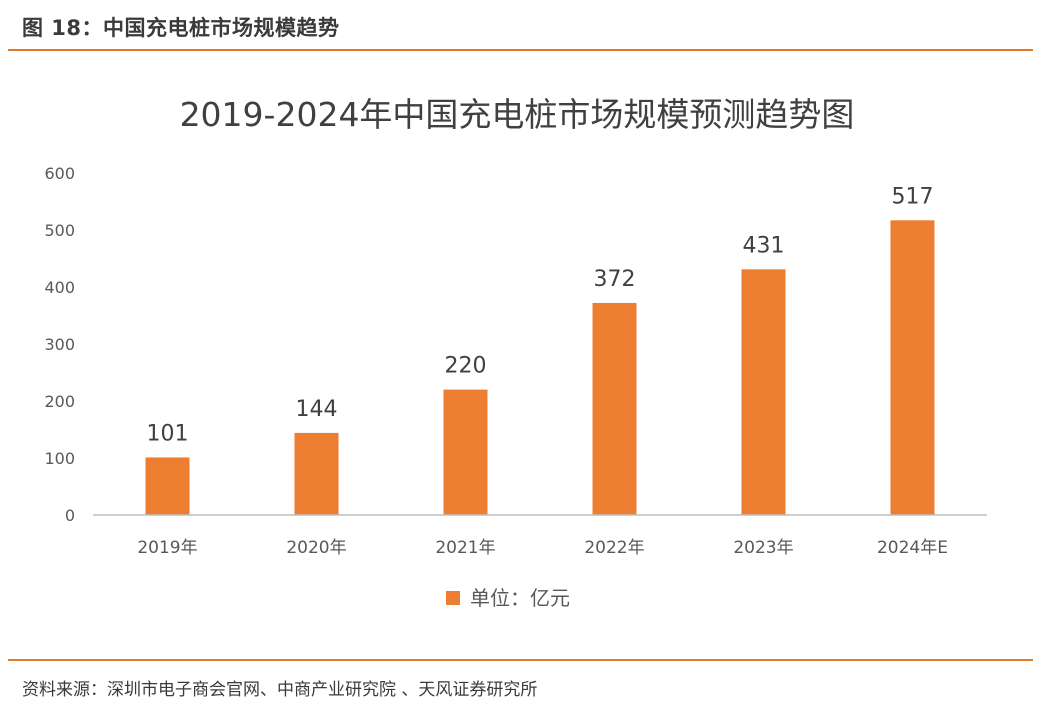 This screenshot has width=1041, height=712. I want to click on x-category-label: 2022年, so click(614, 548).